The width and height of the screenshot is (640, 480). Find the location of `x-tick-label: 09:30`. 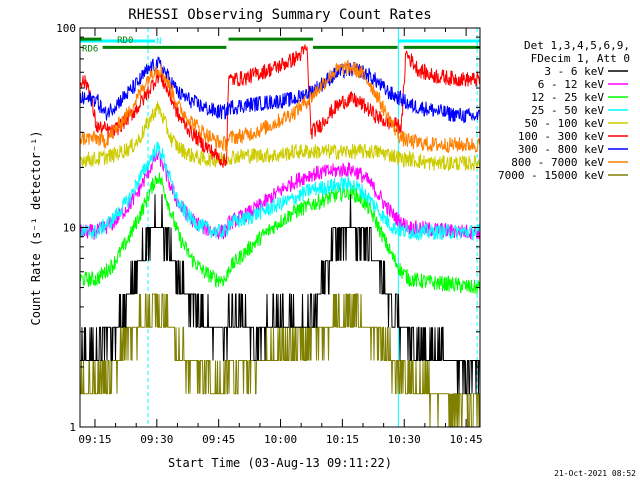

x-tick-label: 09:30 is located at coordinates (156, 439).